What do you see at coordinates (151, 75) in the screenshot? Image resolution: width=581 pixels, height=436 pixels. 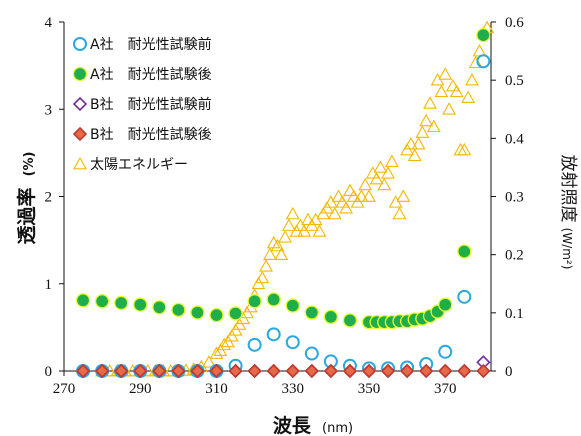 I see `legend-label: A社 耐光性試験後` at bounding box center [151, 75].